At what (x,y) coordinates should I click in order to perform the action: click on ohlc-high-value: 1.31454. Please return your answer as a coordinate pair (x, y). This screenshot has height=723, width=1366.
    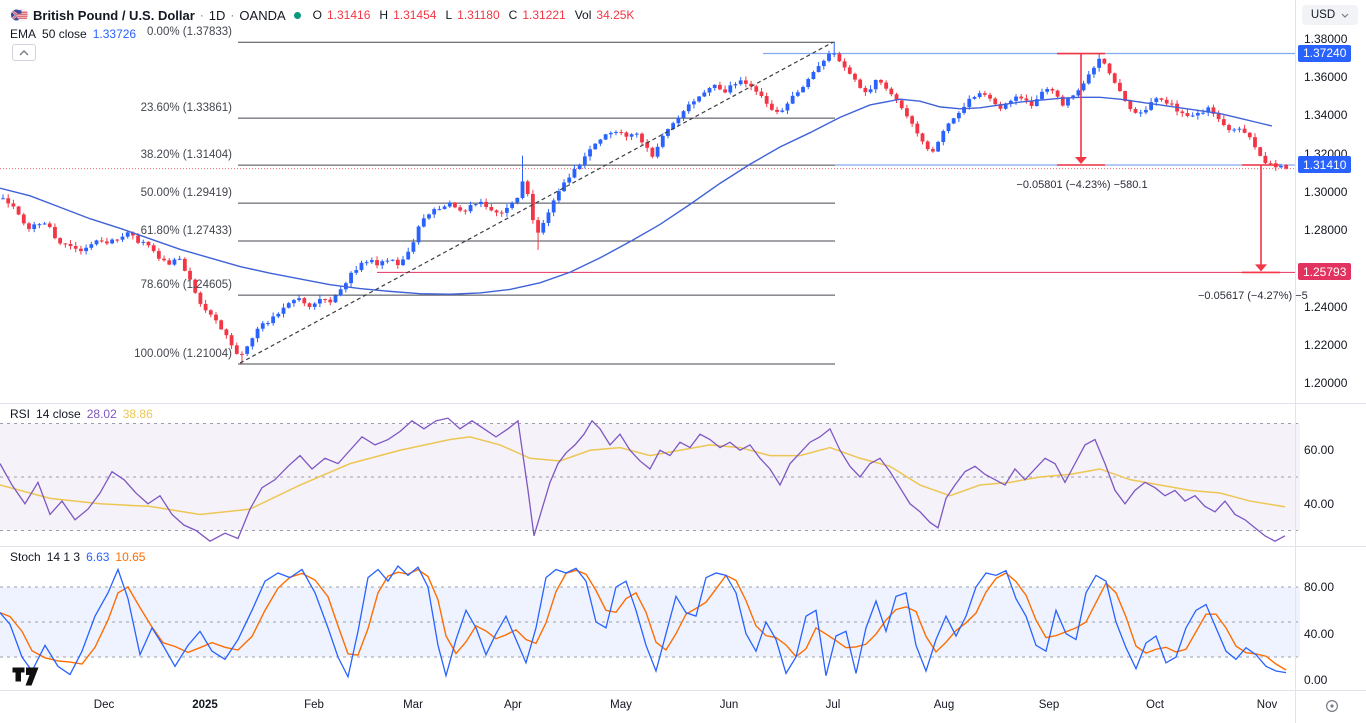
    Looking at the image, I should click on (415, 15).